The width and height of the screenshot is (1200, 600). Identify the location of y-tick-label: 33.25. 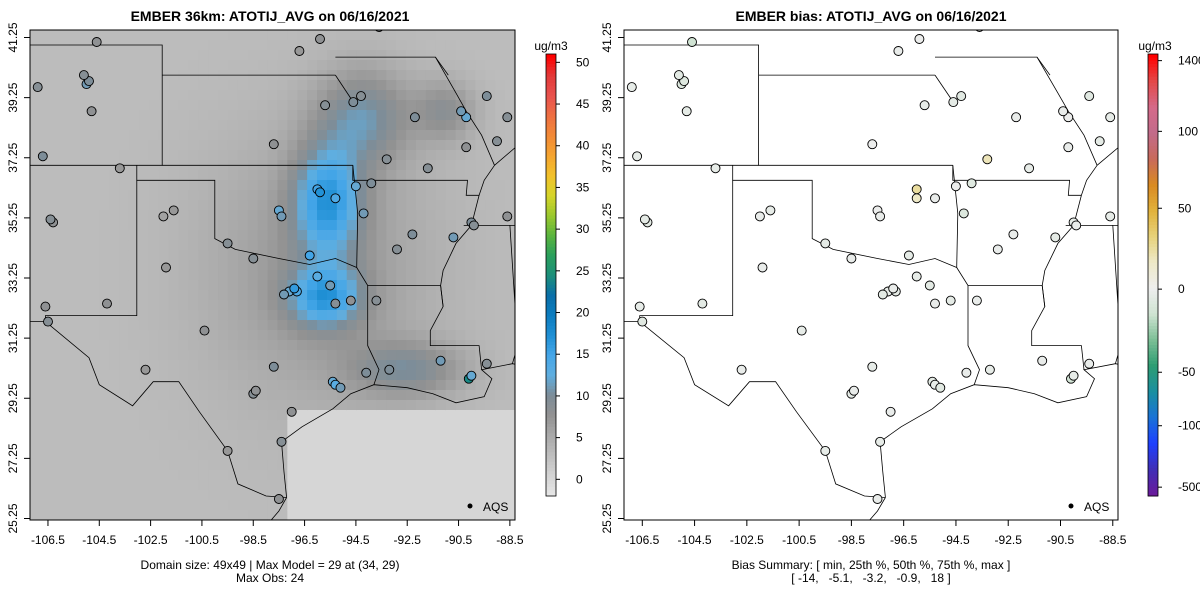
(13, 278).